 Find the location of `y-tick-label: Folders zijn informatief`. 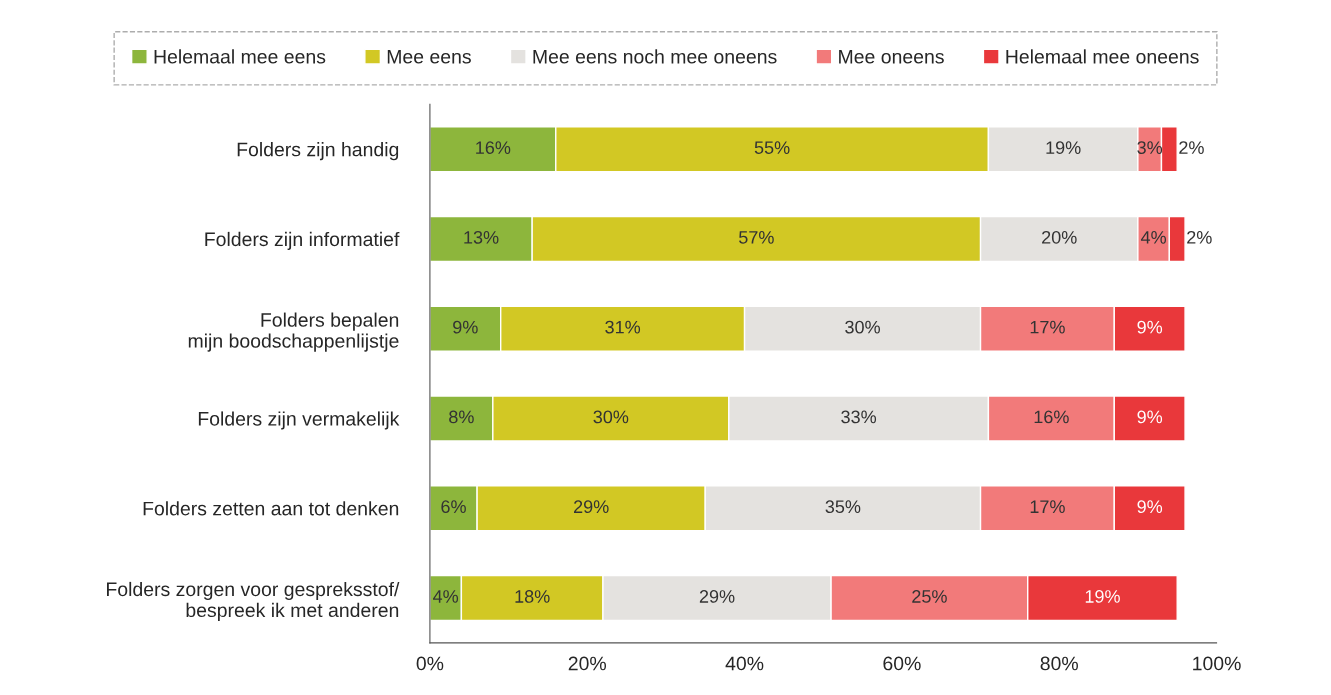

y-tick-label: Folders zijn informatief is located at coordinates (302, 240).